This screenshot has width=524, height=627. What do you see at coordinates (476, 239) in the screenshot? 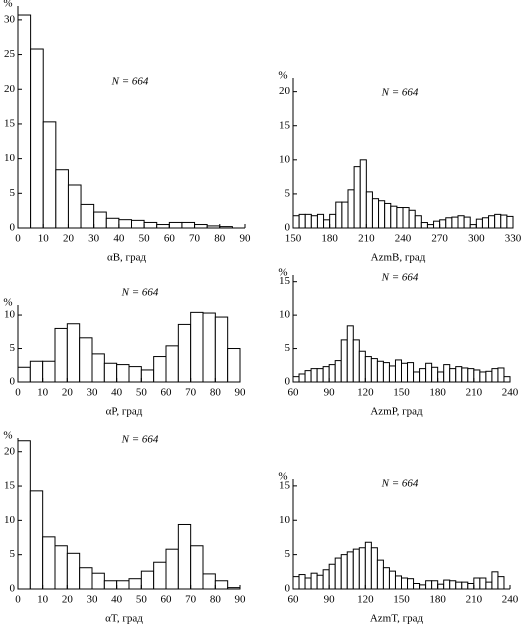
I see `x-tick-label: 300` at bounding box center [476, 239].